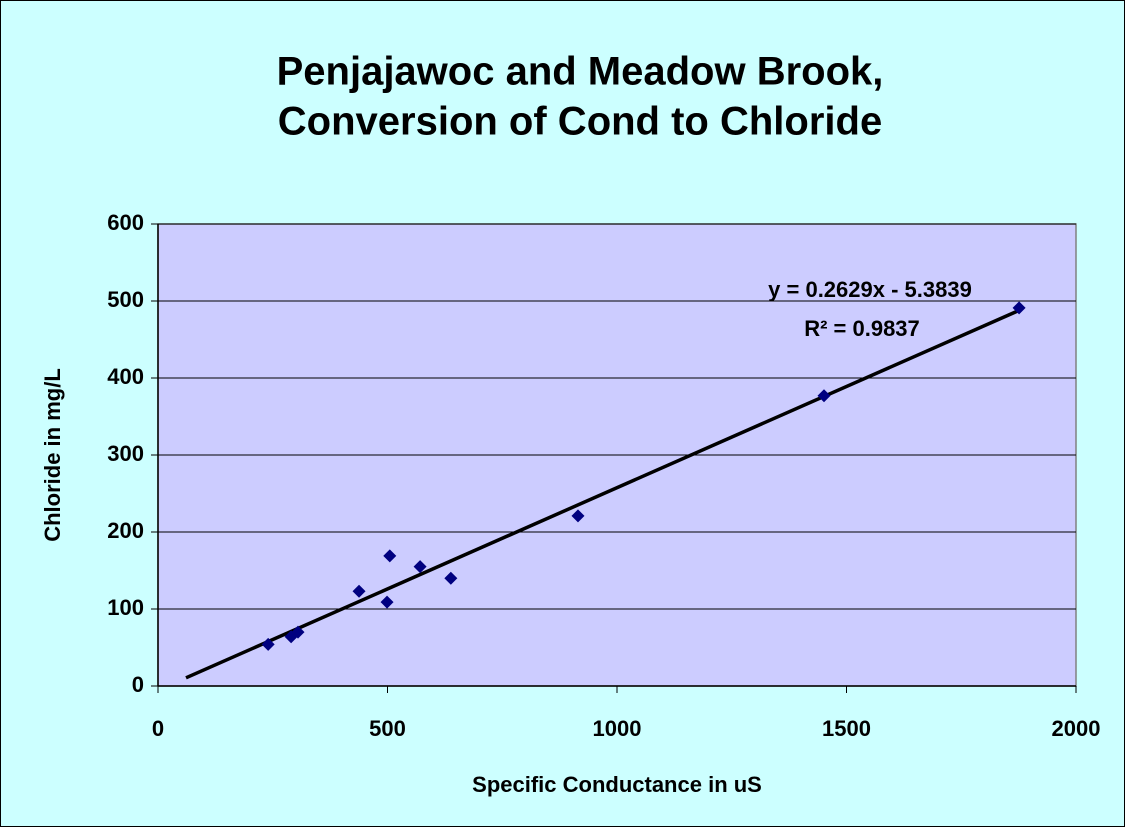 The width and height of the screenshot is (1125, 827). I want to click on y-tick-label: 500, so click(125, 299).